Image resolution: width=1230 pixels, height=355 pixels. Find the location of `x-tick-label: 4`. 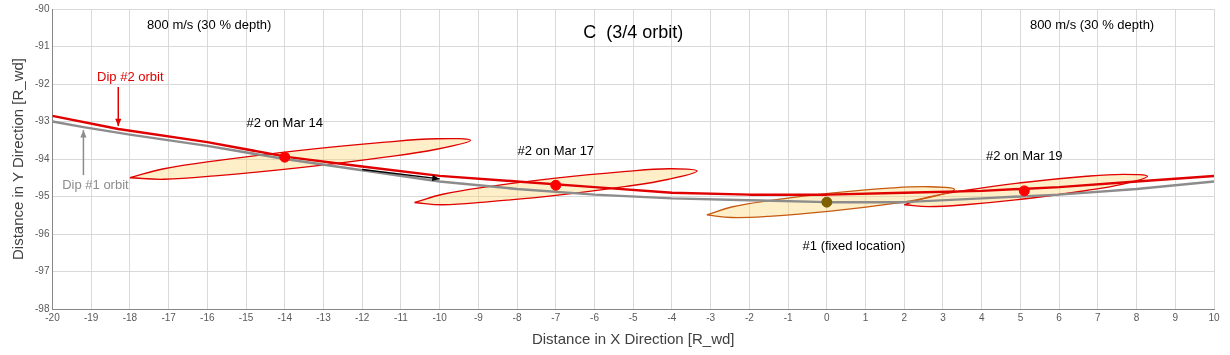

x-tick-label: 4 is located at coordinates (981, 317).